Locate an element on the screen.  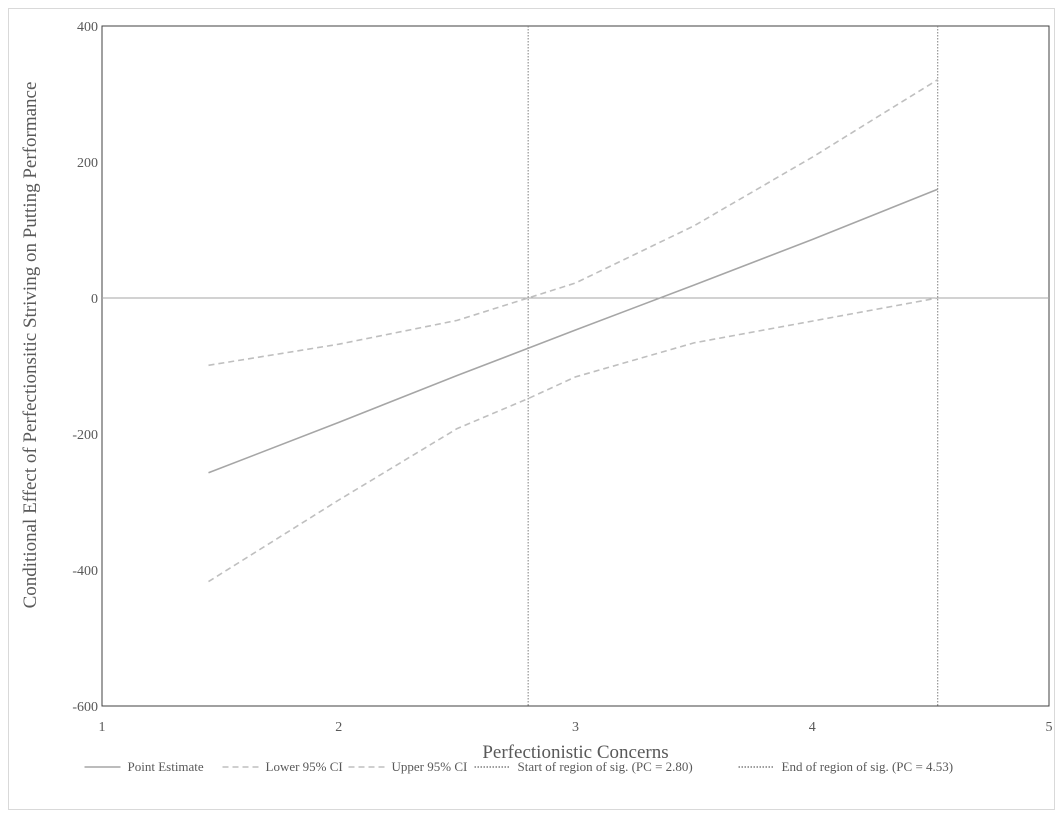
y-tick-label: 400 is located at coordinates (87, 27).